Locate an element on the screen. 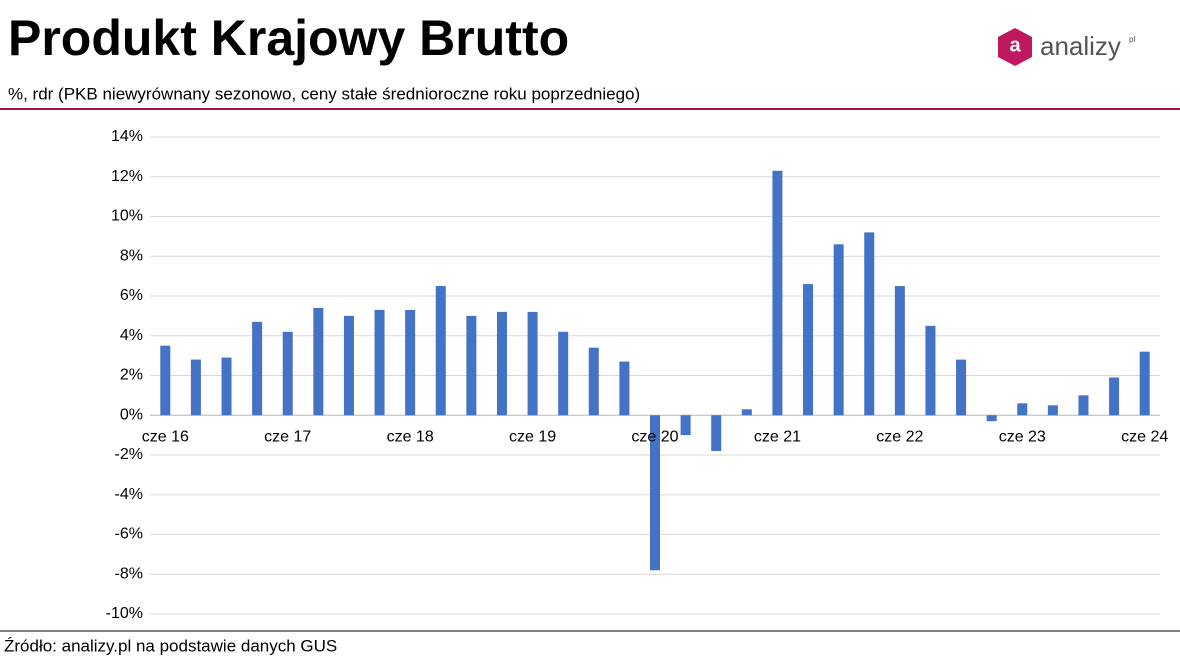  x-tick-label: cze 16 is located at coordinates (165, 436).